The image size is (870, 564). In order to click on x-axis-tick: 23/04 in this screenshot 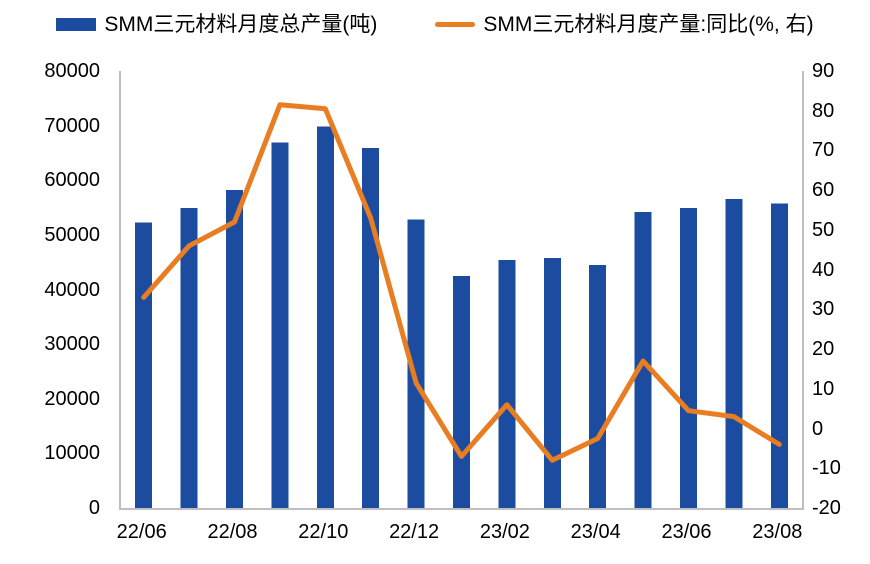, I will do `click(595, 532)`.